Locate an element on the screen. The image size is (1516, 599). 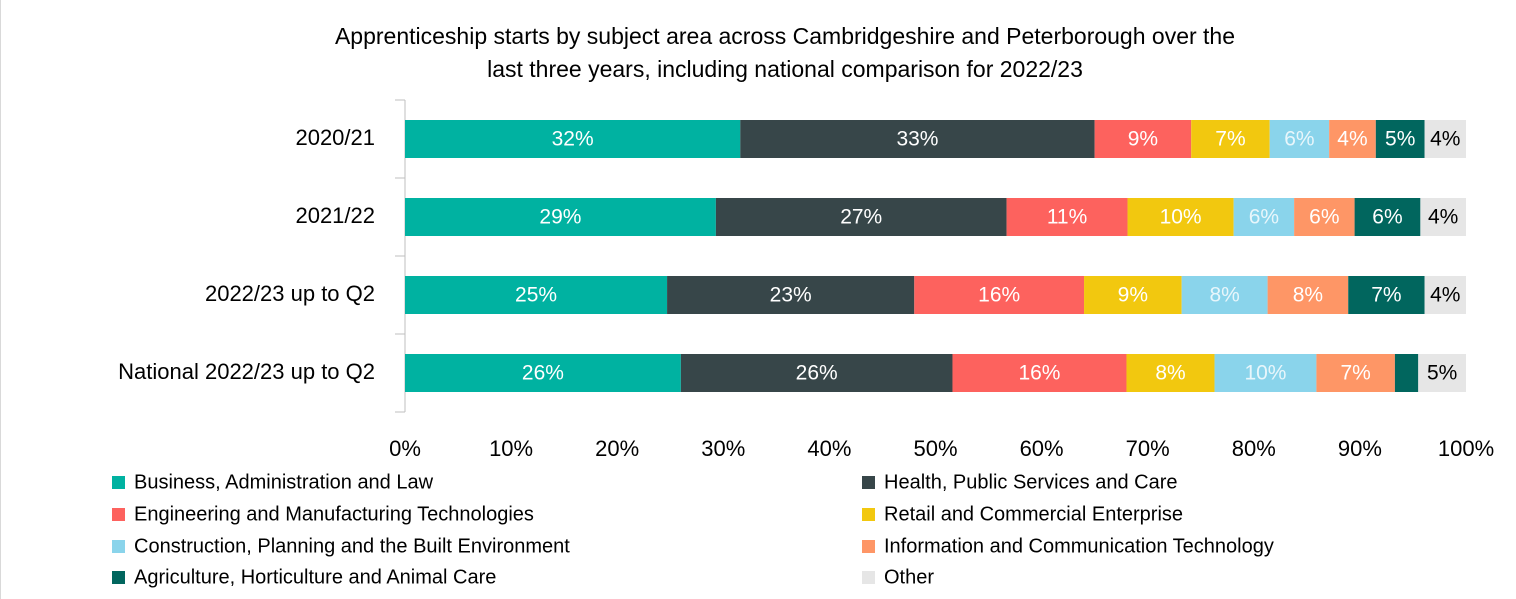
data-label: 32% is located at coordinates (573, 139).